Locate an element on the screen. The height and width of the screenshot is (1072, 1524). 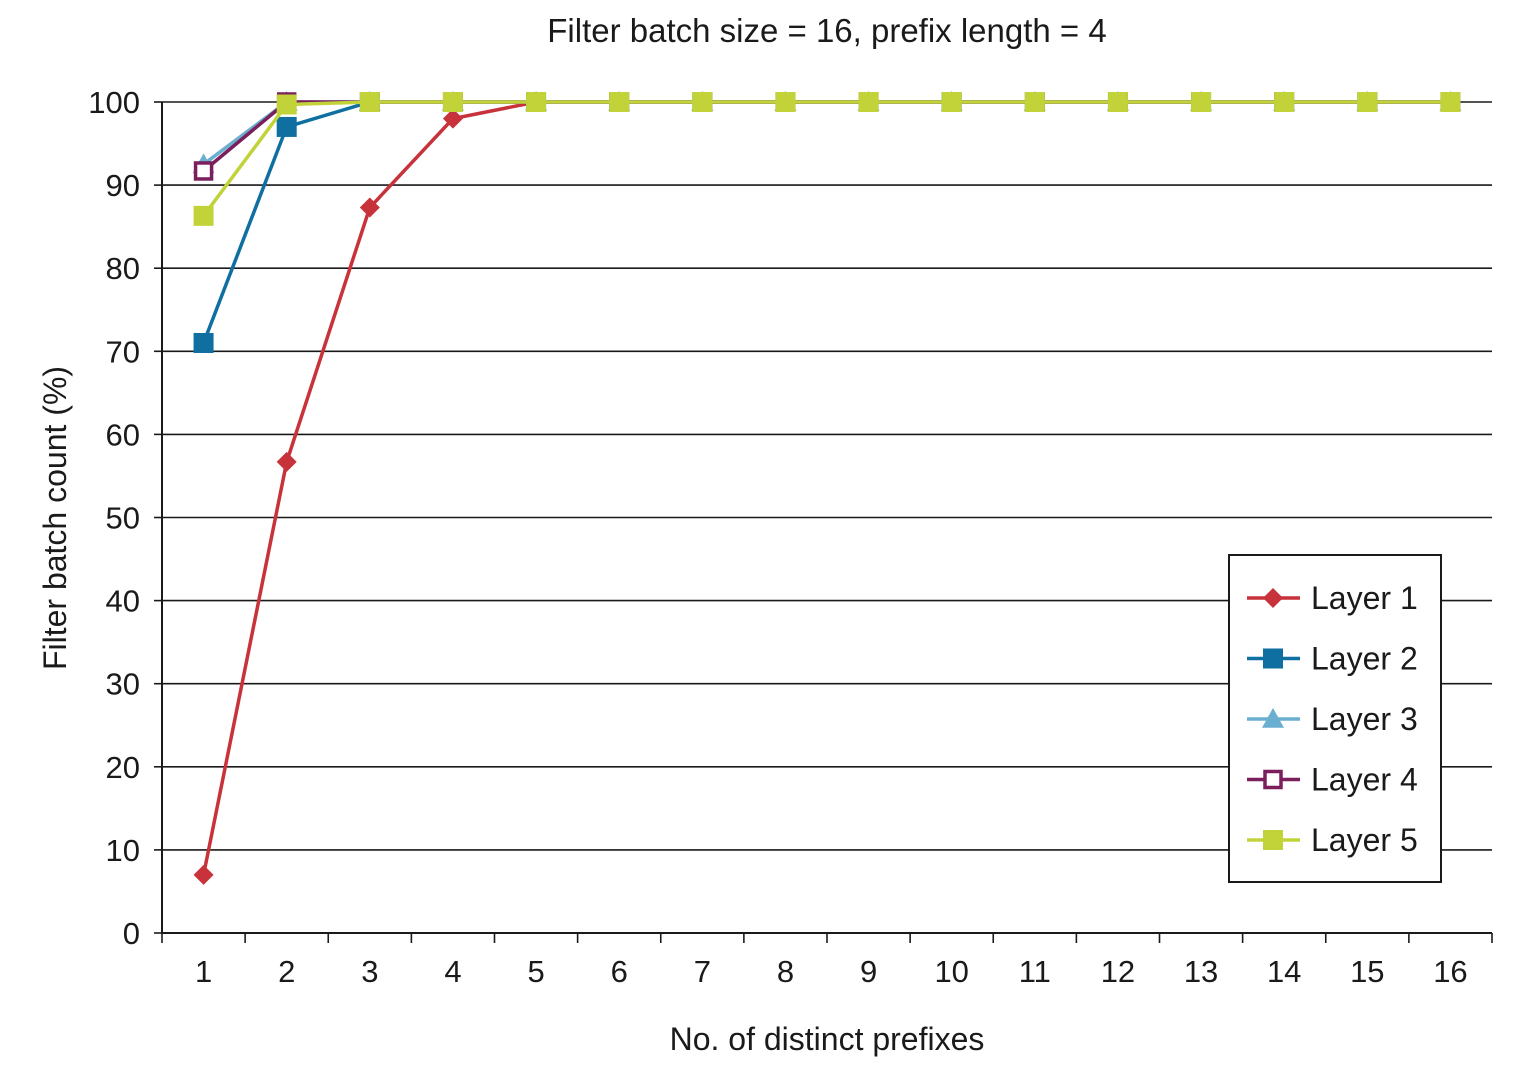
y-tick-label: 100 is located at coordinates (114, 102).